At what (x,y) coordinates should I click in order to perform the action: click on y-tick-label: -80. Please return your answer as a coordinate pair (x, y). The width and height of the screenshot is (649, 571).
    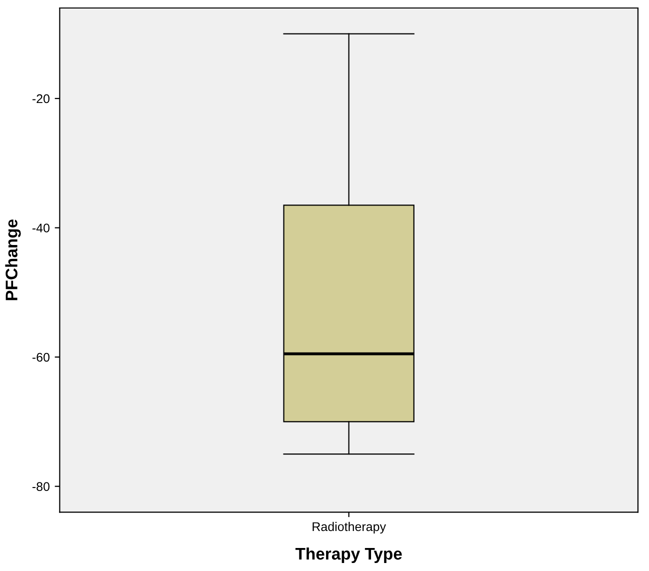
    Looking at the image, I should click on (41, 486).